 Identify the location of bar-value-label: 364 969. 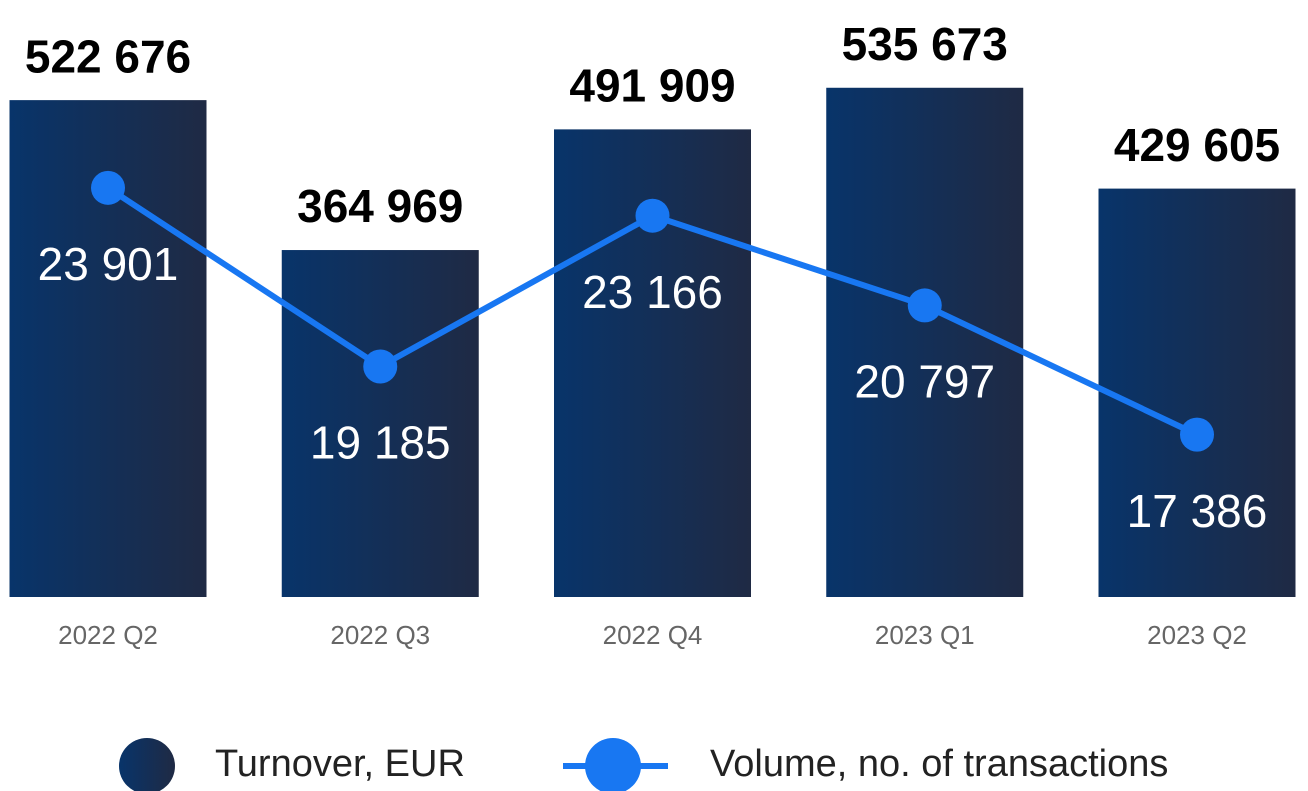
(380, 206).